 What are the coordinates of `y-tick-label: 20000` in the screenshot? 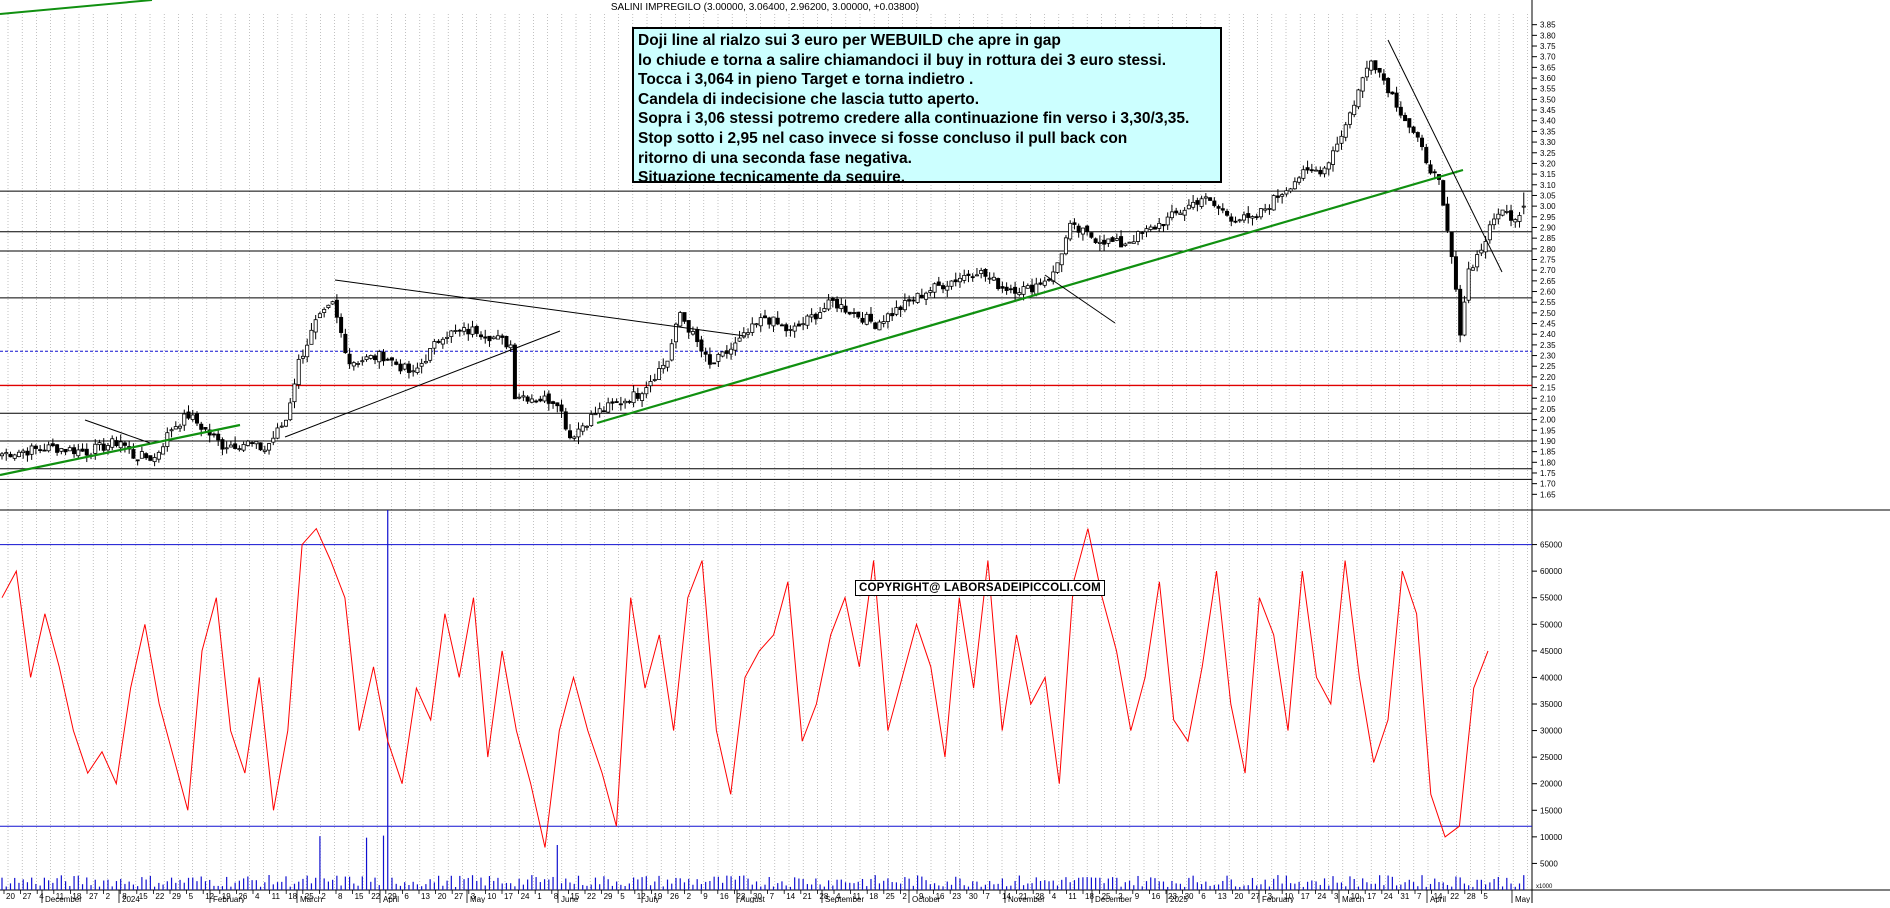 It's located at (1551, 784).